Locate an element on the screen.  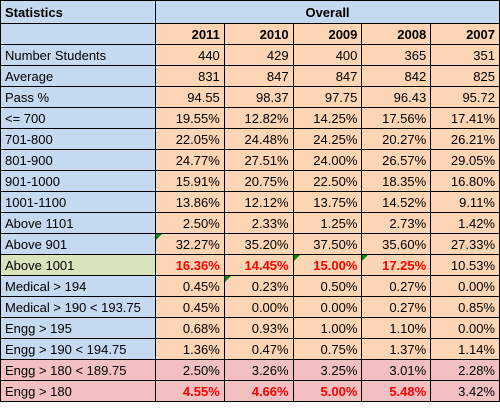
row-label: Medical > 194 is located at coordinates (78, 286).